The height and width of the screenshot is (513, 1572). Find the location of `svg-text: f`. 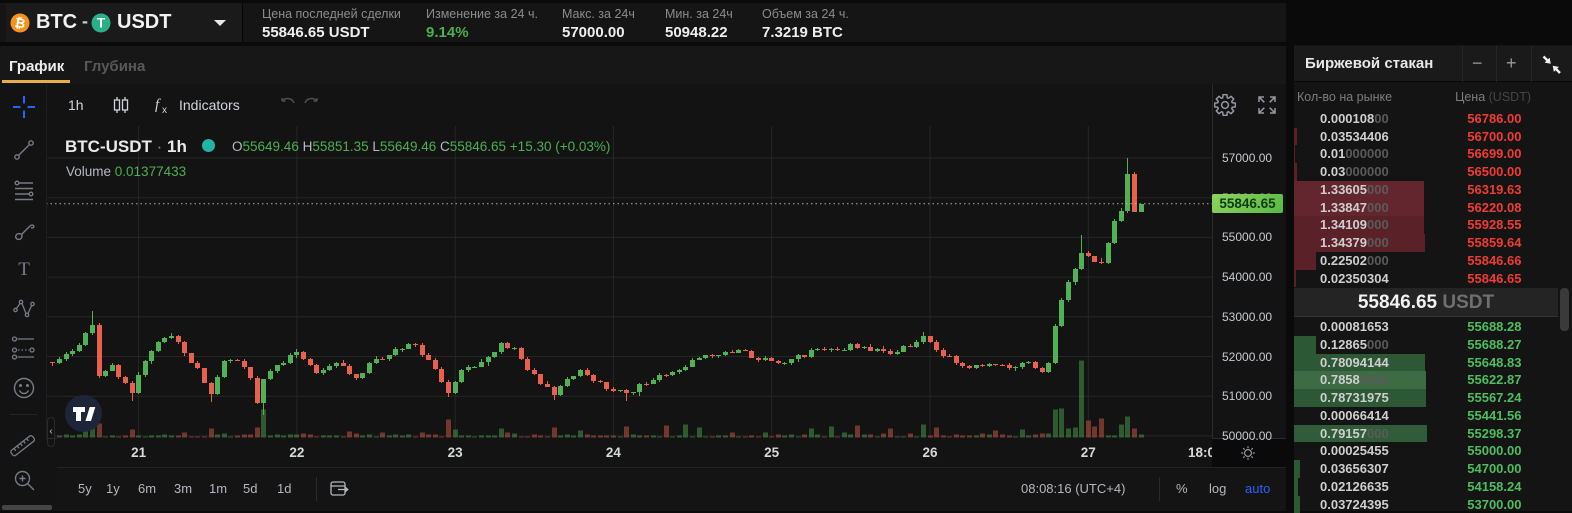

svg-text: f is located at coordinates (158, 105).